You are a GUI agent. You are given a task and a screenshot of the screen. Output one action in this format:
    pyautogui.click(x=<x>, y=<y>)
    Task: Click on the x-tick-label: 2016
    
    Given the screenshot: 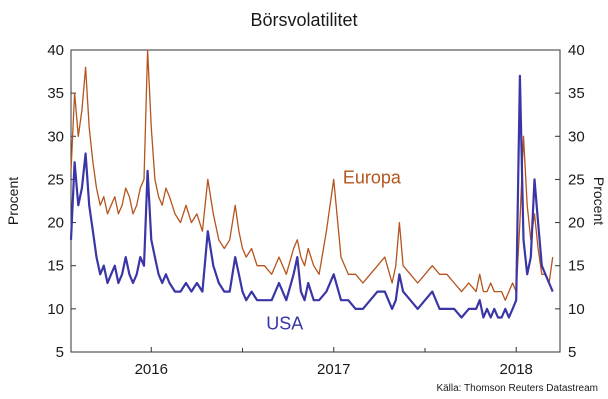 What is the action you would take?
    pyautogui.click(x=151, y=369)
    